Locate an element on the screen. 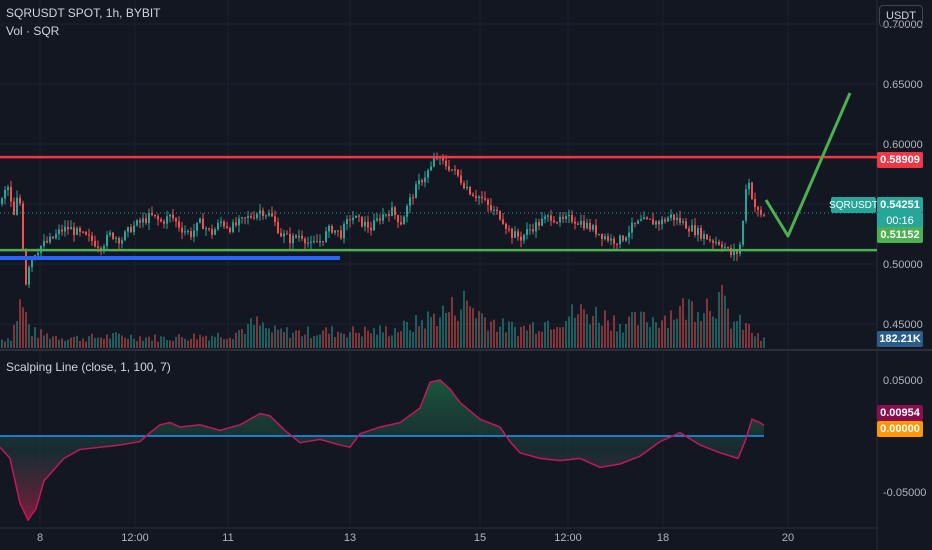  symbol-title: SQRUSDT SPOT, 1h, BYBIT is located at coordinates (83, 13).